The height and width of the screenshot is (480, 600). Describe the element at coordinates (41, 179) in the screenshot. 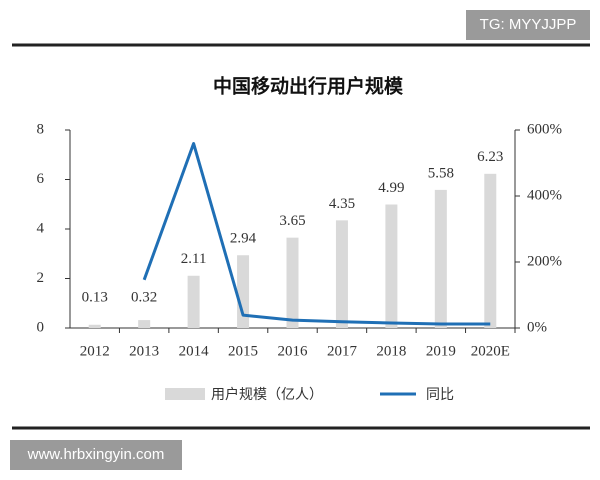

I see `y-tick-label: 6` at that location.